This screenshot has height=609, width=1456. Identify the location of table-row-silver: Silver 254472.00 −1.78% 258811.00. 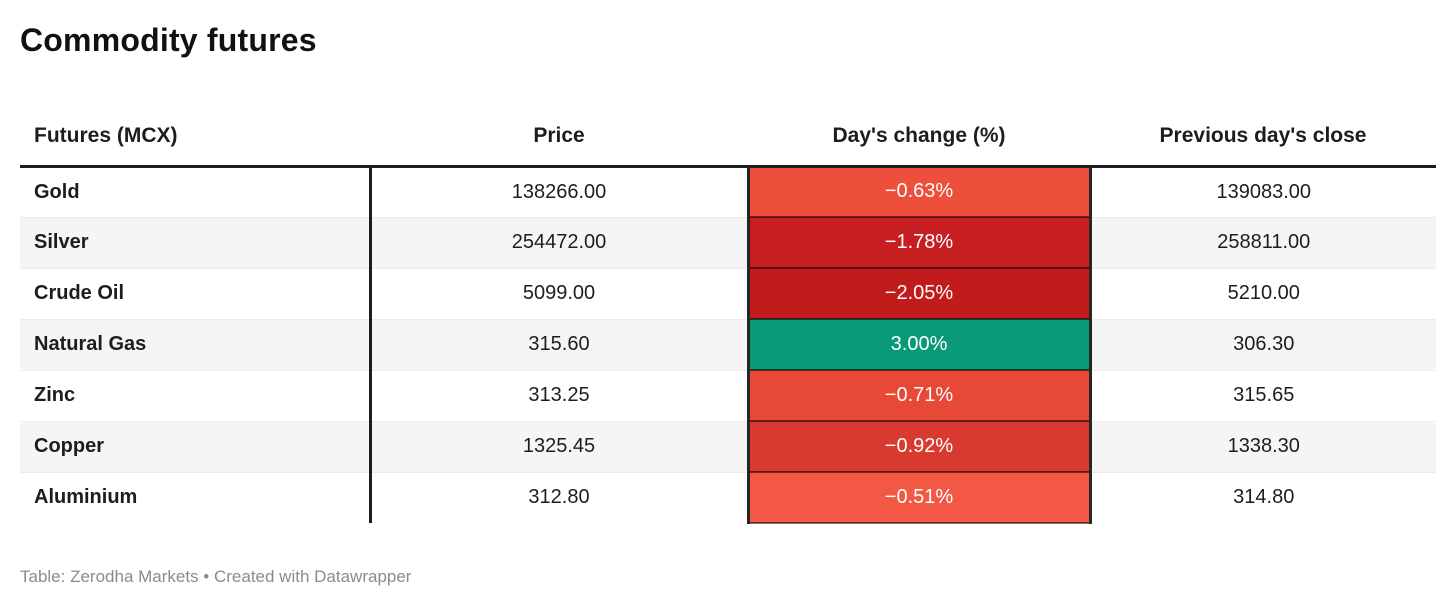
(728, 242).